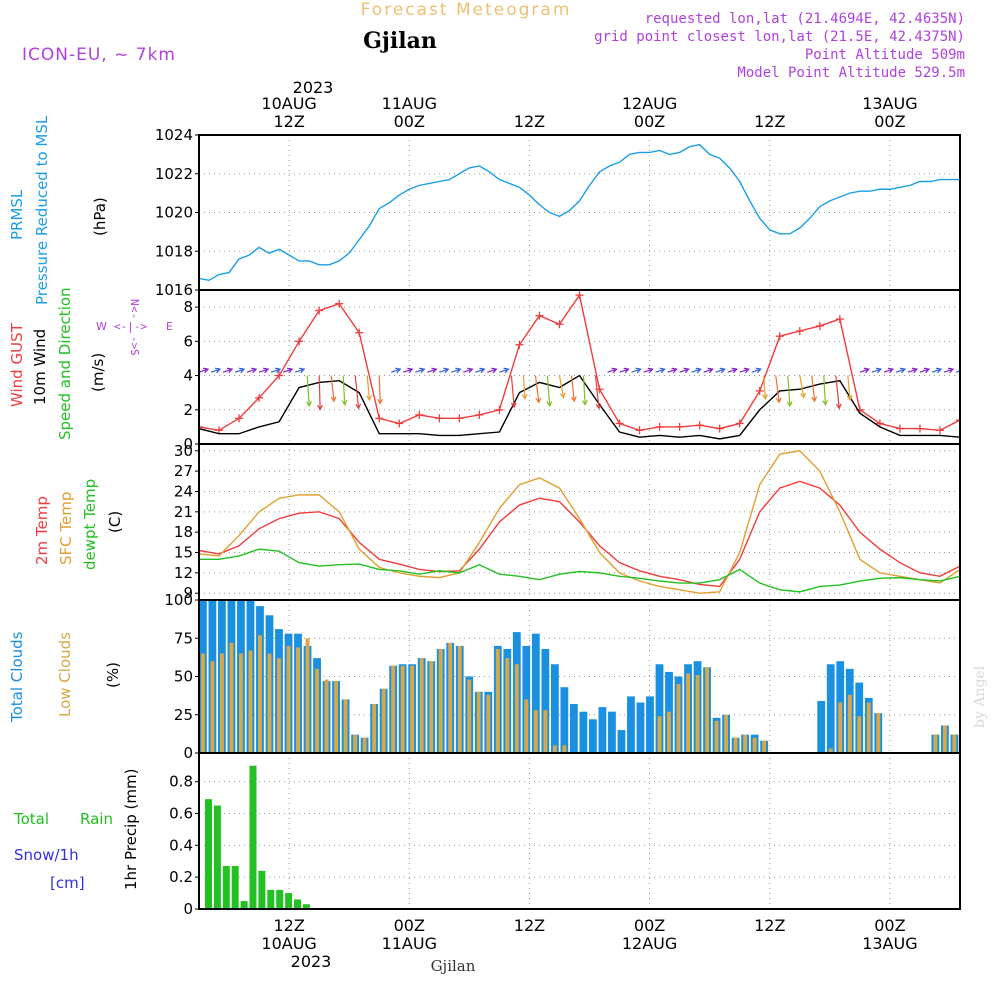  What do you see at coordinates (288, 121) in the screenshot?
I see `top-hour-label: 12Z` at bounding box center [288, 121].